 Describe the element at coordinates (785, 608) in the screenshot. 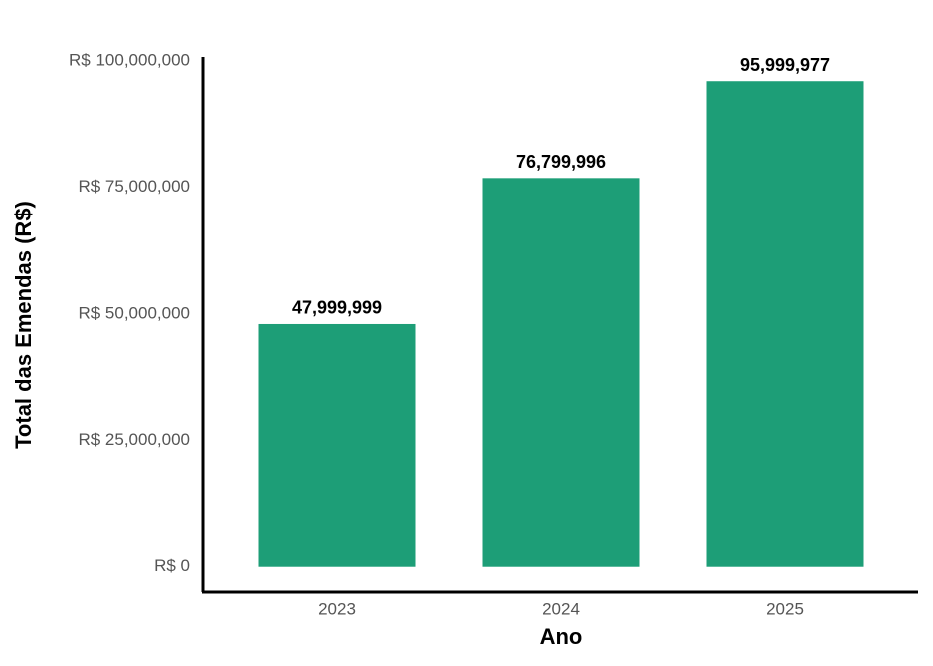

I see `x-tick-label: 2025` at that location.